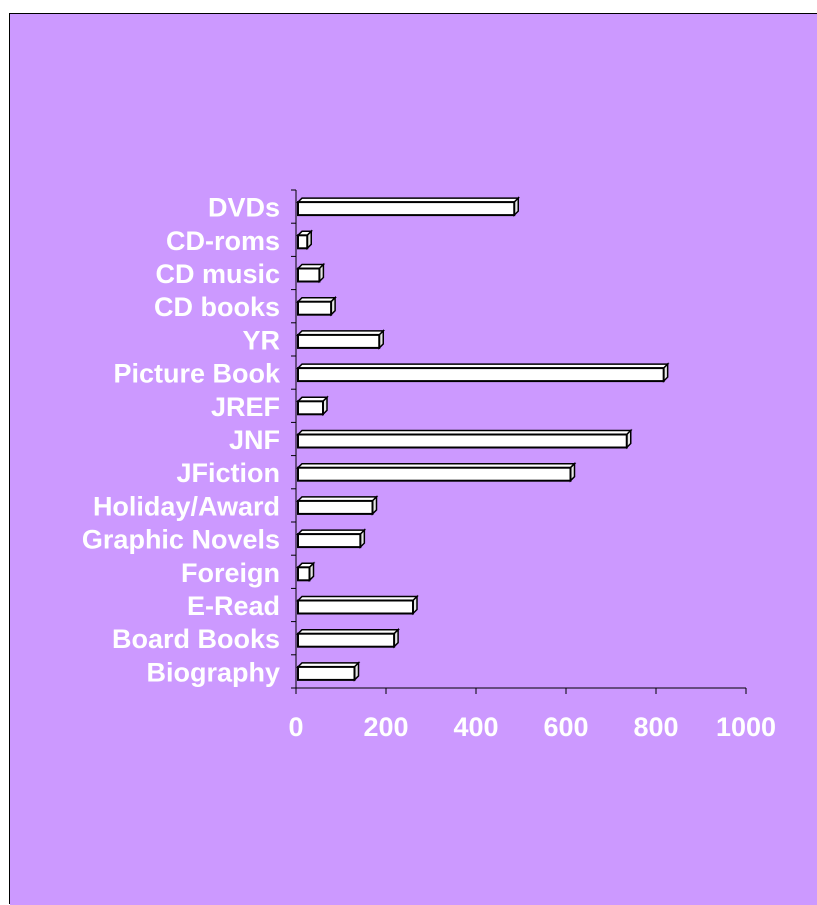 This screenshot has height=905, width=817. Describe the element at coordinates (261, 340) in the screenshot. I see `category-label: YR` at that location.